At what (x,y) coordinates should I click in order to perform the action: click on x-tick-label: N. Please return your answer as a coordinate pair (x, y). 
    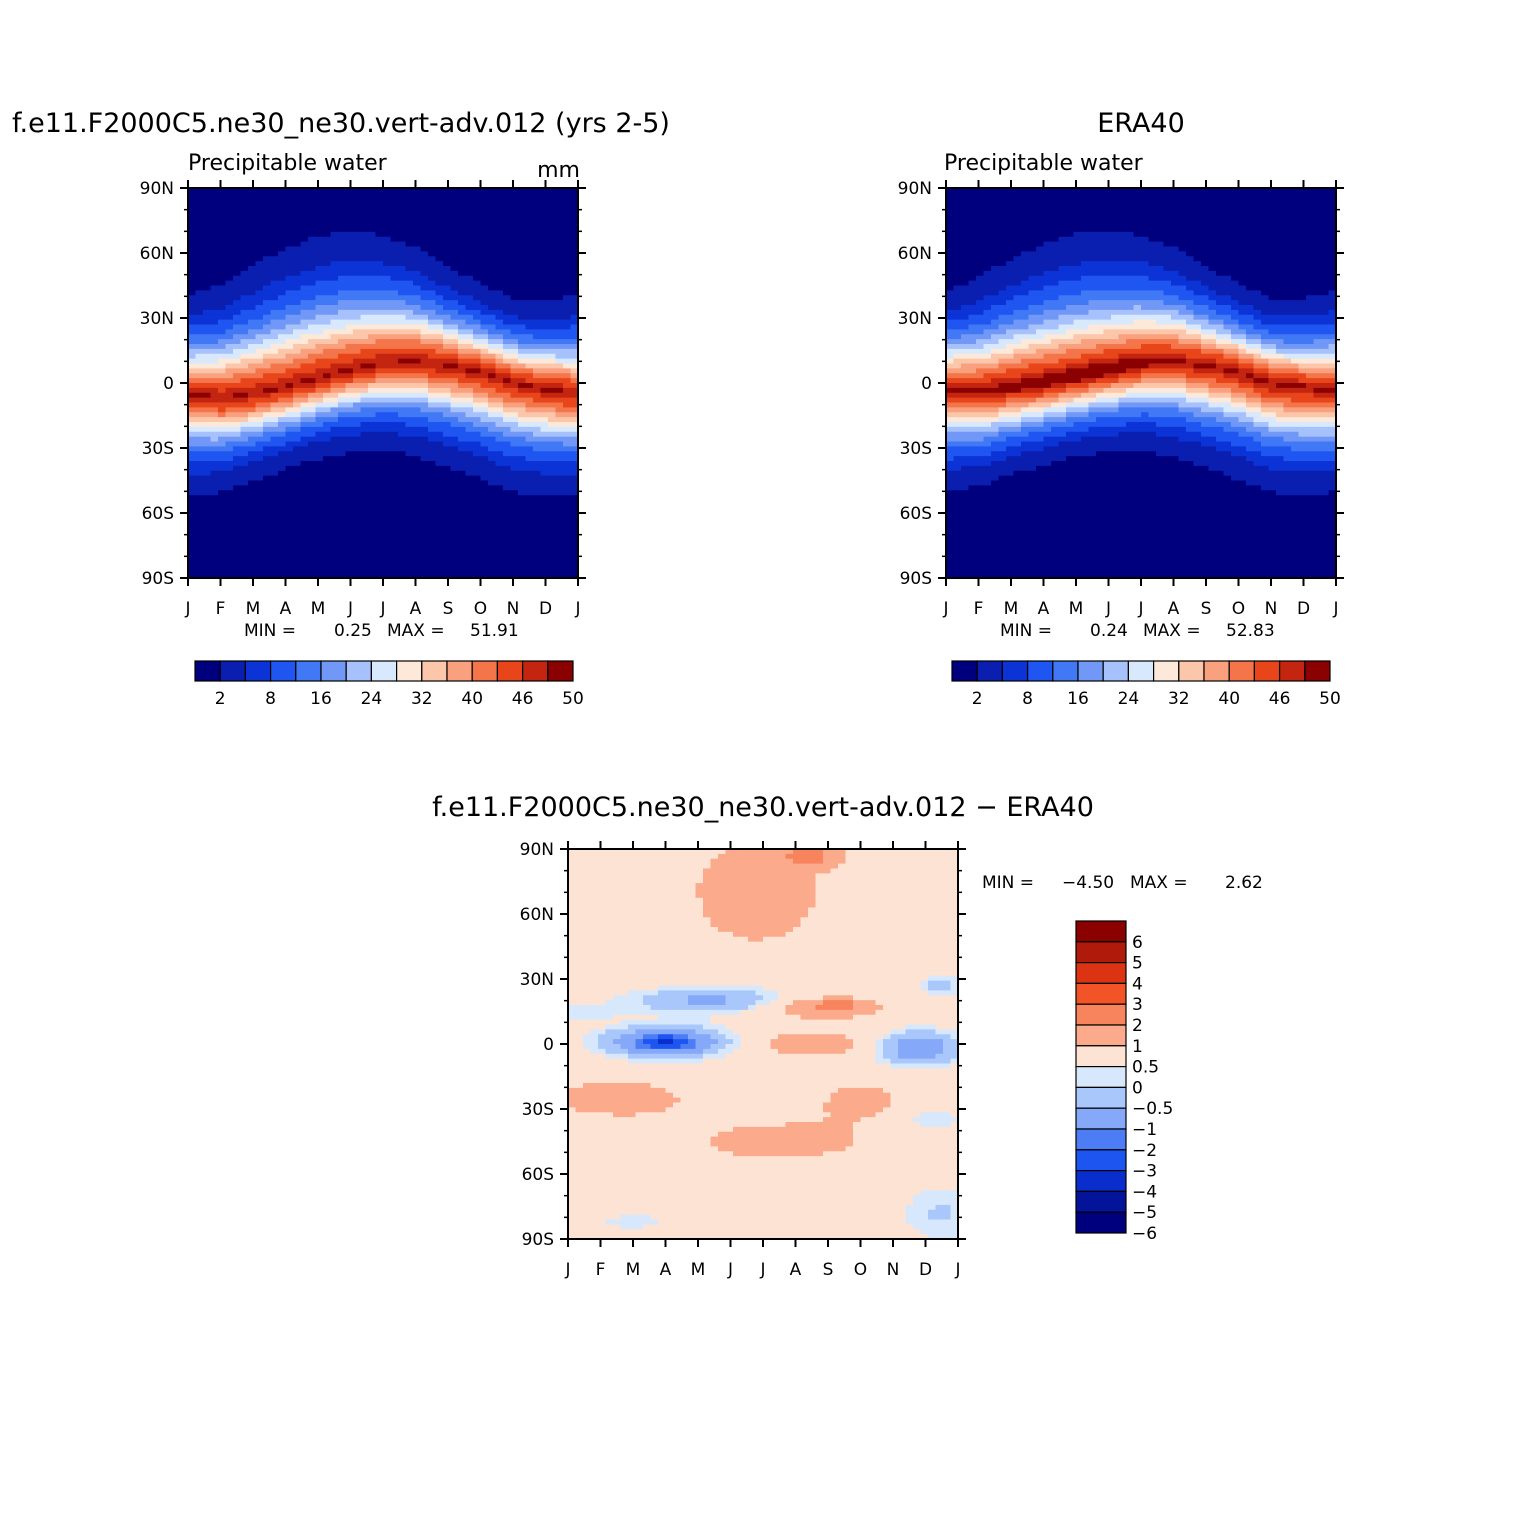
    Looking at the image, I should click on (513, 609).